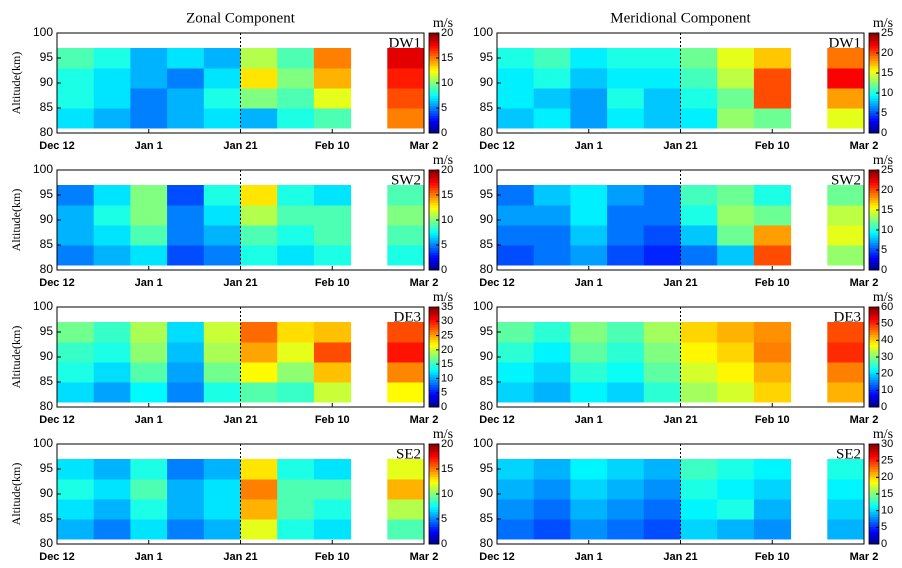  I want to click on colorbar-tick-label: 20, so click(887, 53).